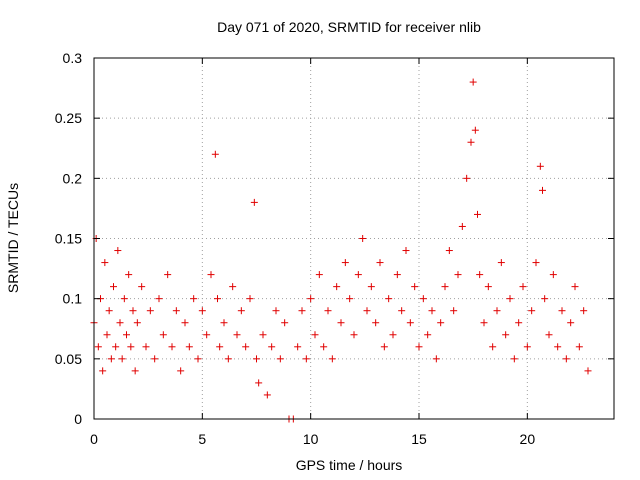  I want to click on y-tick-label: 0, so click(78, 419).